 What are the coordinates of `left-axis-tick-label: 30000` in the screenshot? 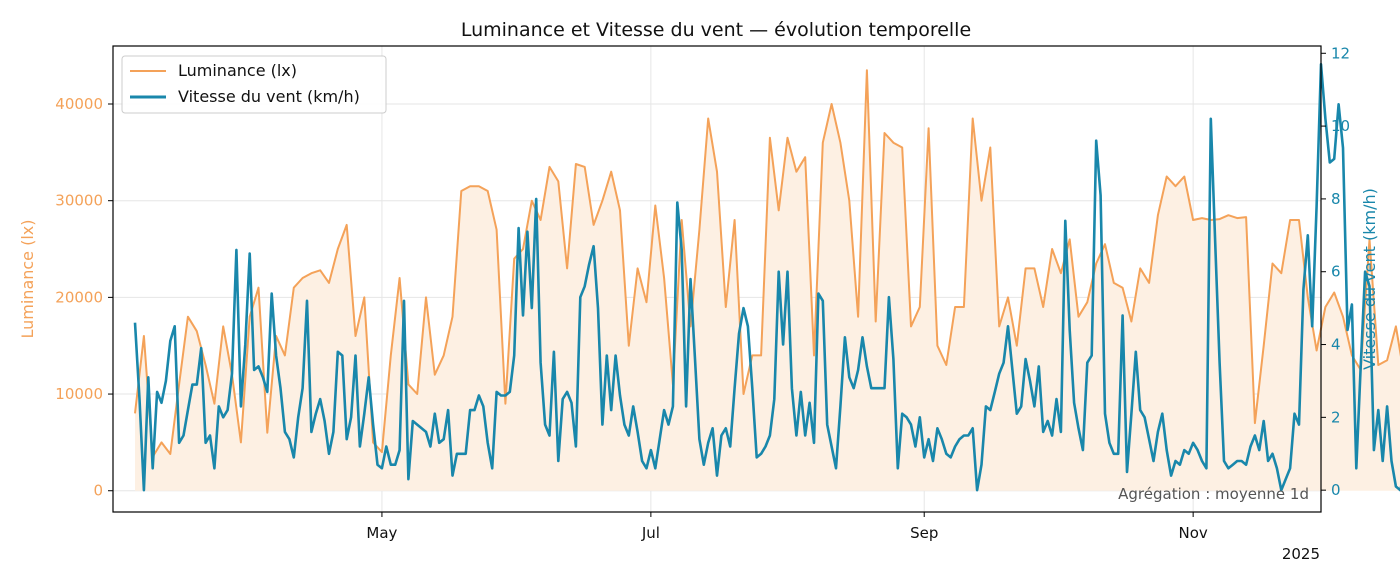 It's located at (79, 201).